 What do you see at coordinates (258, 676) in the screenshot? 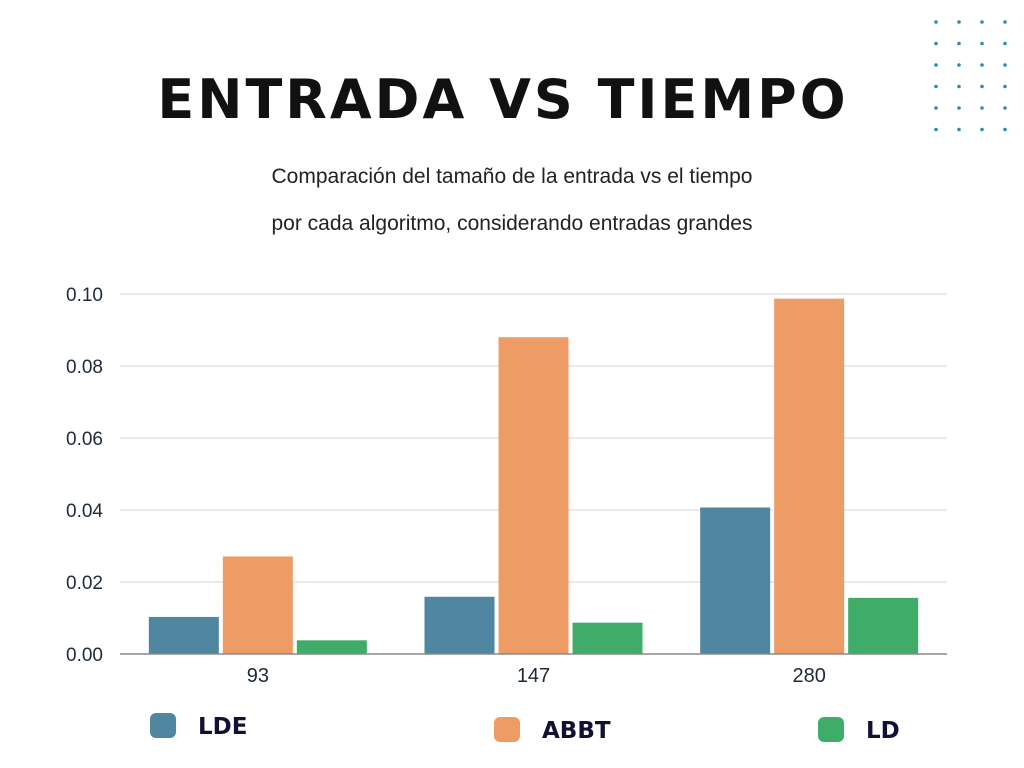
I see `x-tick-label: 93` at bounding box center [258, 676].